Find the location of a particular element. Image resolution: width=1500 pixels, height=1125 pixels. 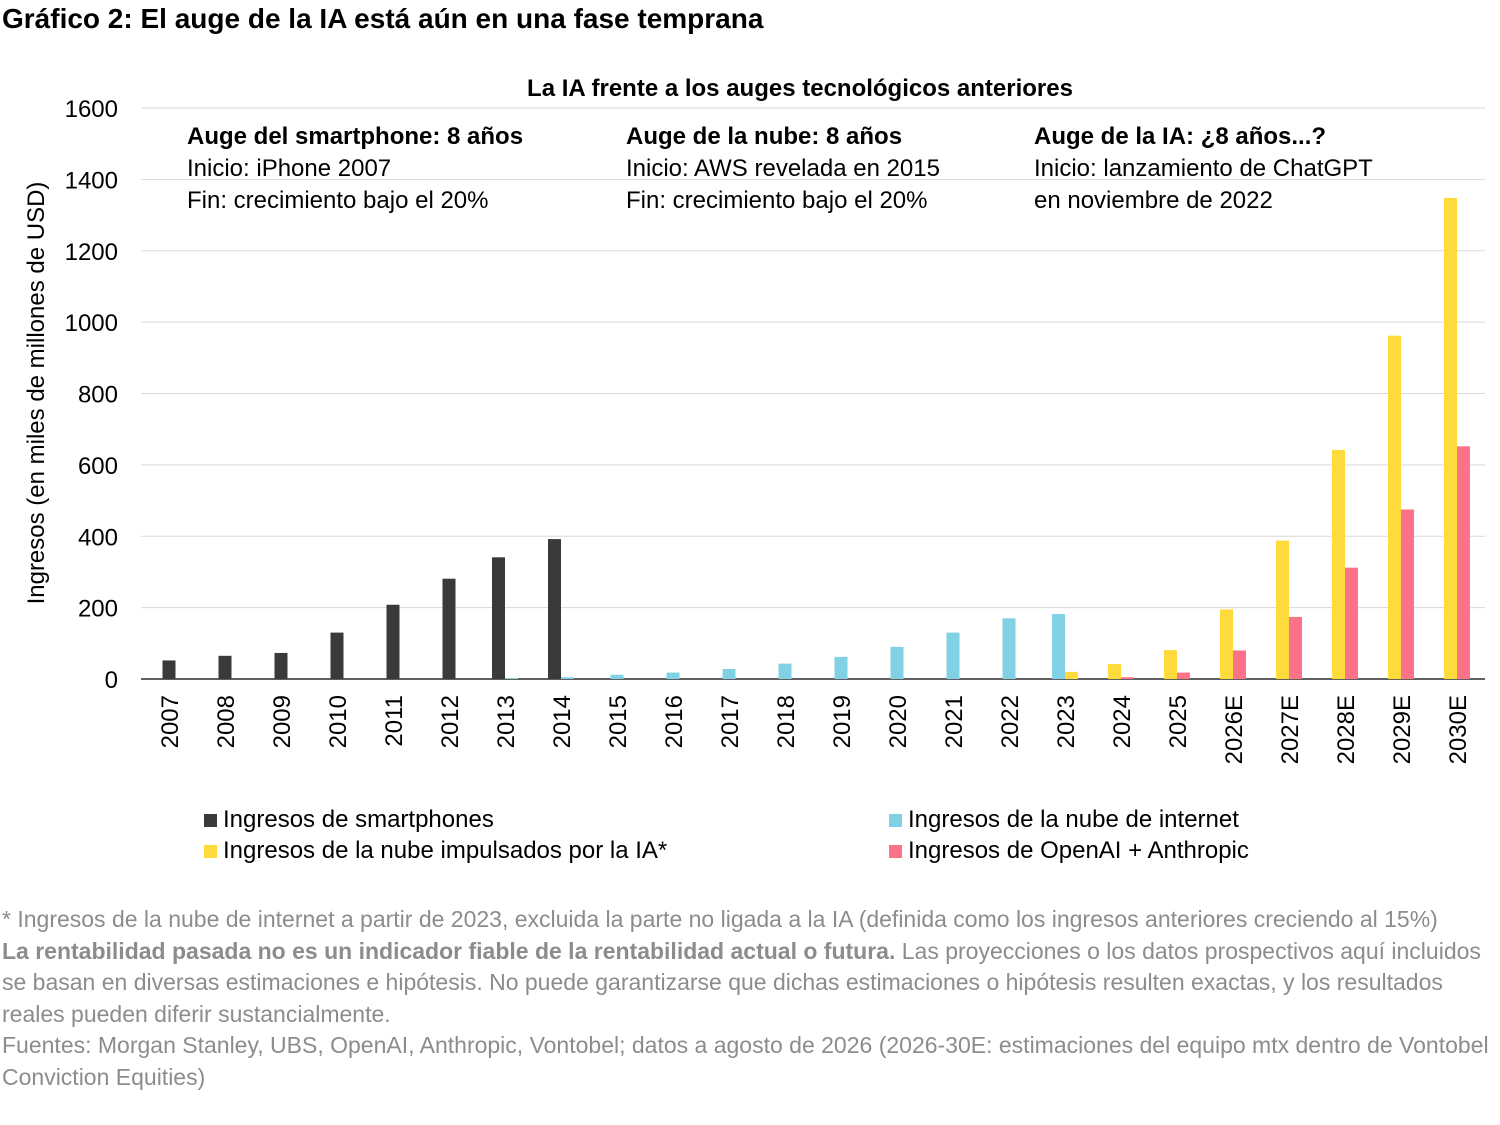

x-tick-label: 2013 is located at coordinates (506, 721).